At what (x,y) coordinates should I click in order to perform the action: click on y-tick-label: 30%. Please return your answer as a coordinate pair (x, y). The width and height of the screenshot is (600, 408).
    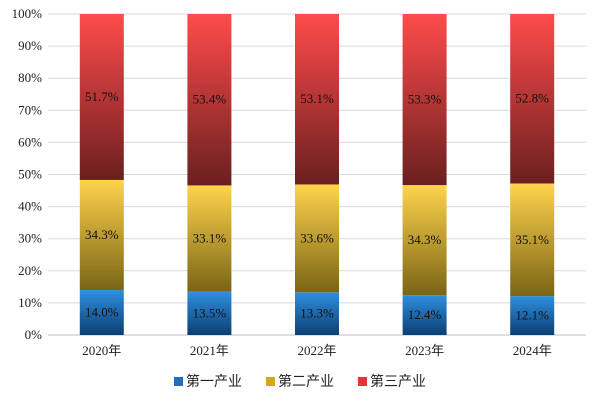
    Looking at the image, I should click on (30, 238).